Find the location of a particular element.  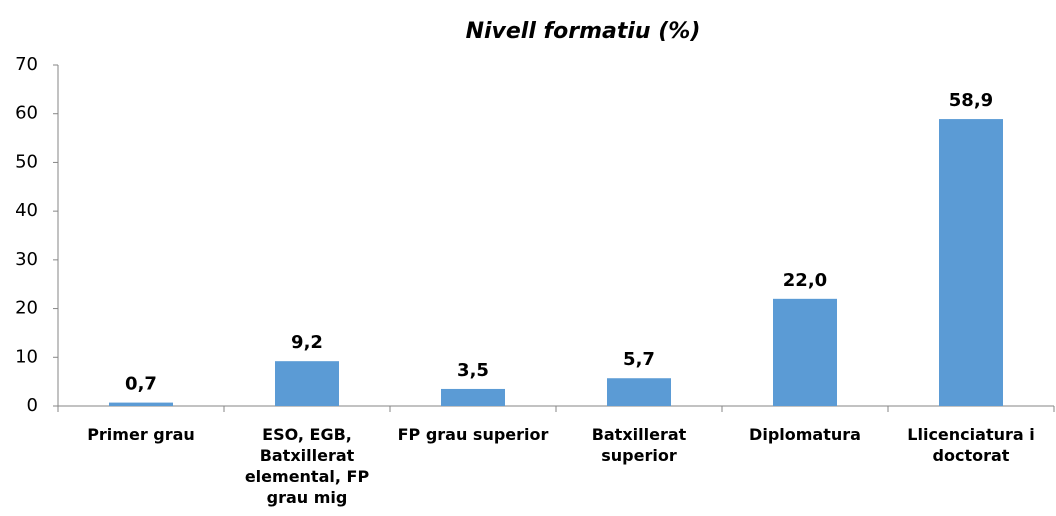

y-tick-label: 30 is located at coordinates (26, 259).